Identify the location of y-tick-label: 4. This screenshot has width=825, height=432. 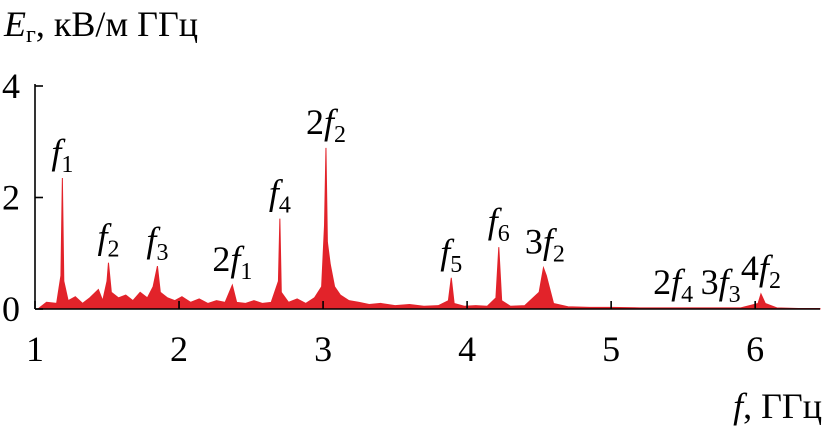
(11, 86).